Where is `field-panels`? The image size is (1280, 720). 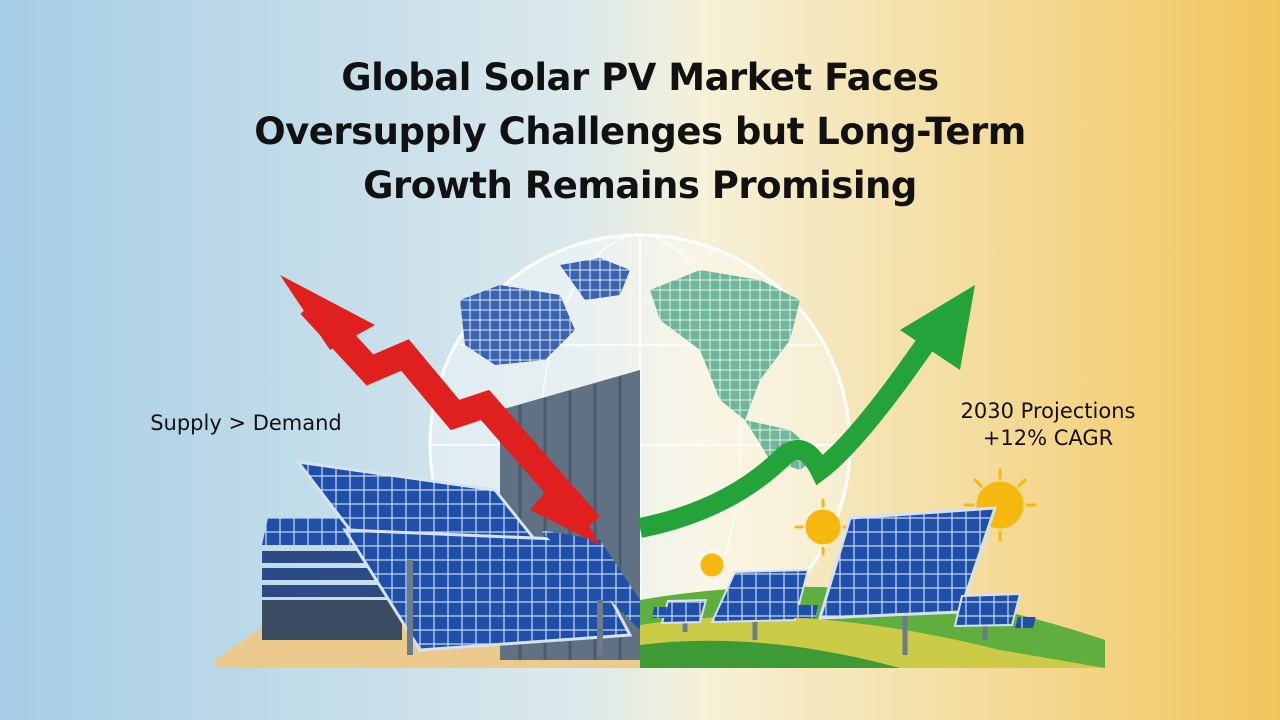
field-panels is located at coordinates (844, 580).